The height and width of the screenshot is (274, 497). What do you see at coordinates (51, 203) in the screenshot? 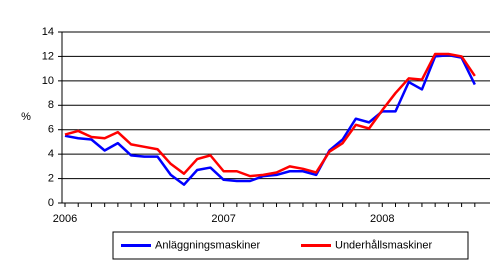
I see `y-tick-label: 0` at bounding box center [51, 203].